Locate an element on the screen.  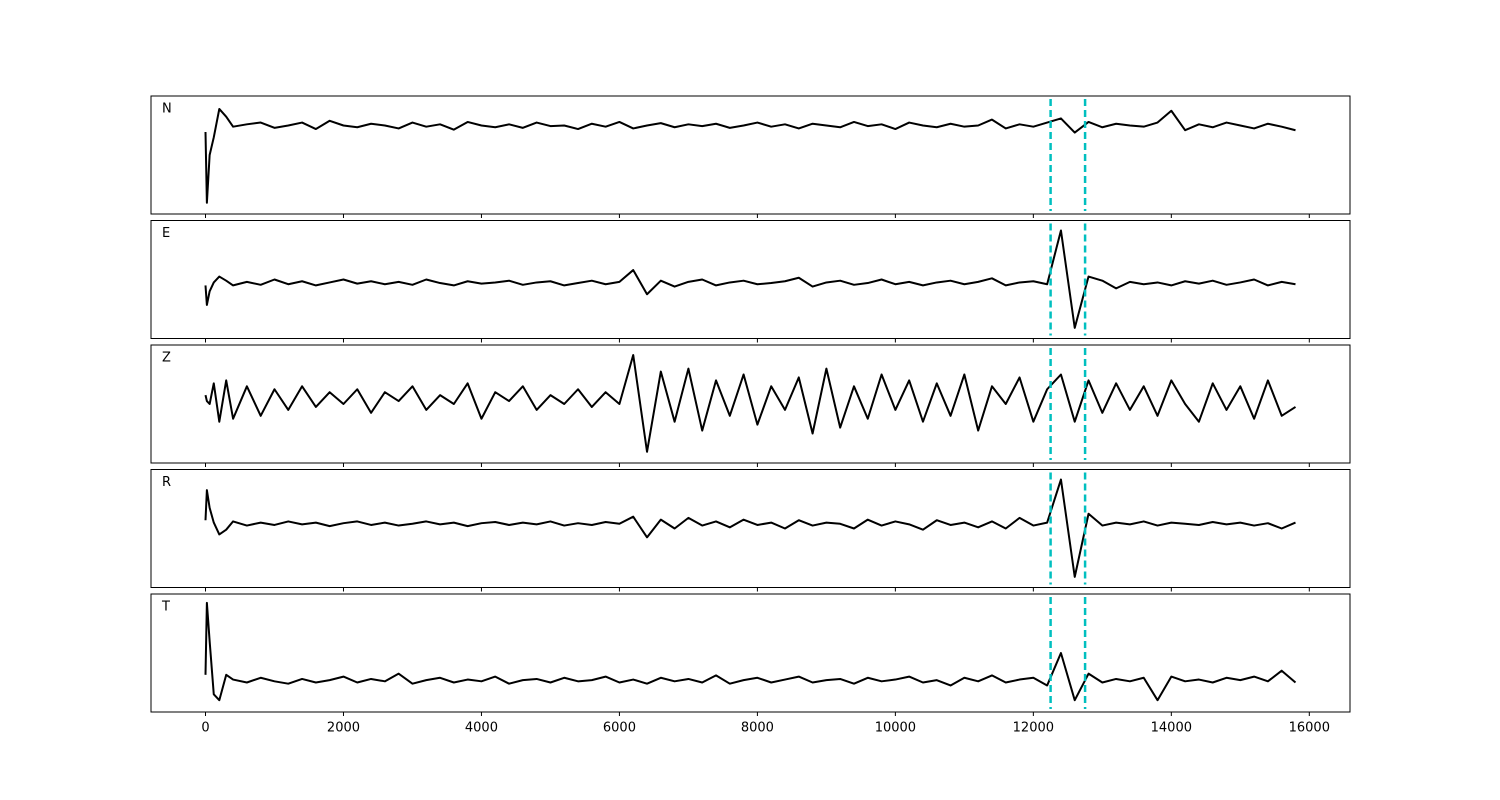
x-tick-label: 16000 is located at coordinates (1309, 728).